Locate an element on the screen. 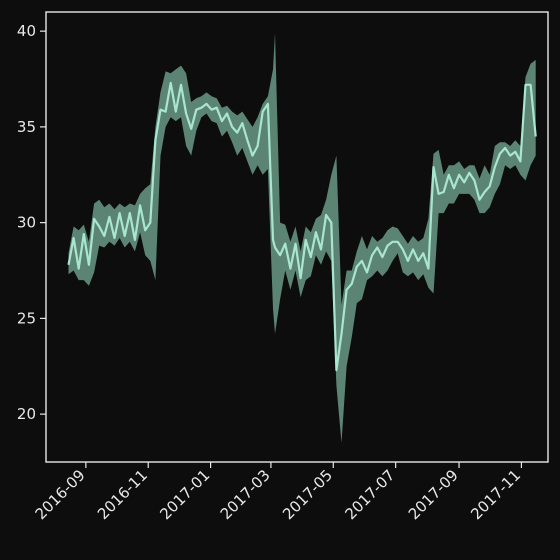 Image resolution: width=560 pixels, height=560 pixels. y-axis-ticks: 20 25 30 35 40 is located at coordinates (31, 222).